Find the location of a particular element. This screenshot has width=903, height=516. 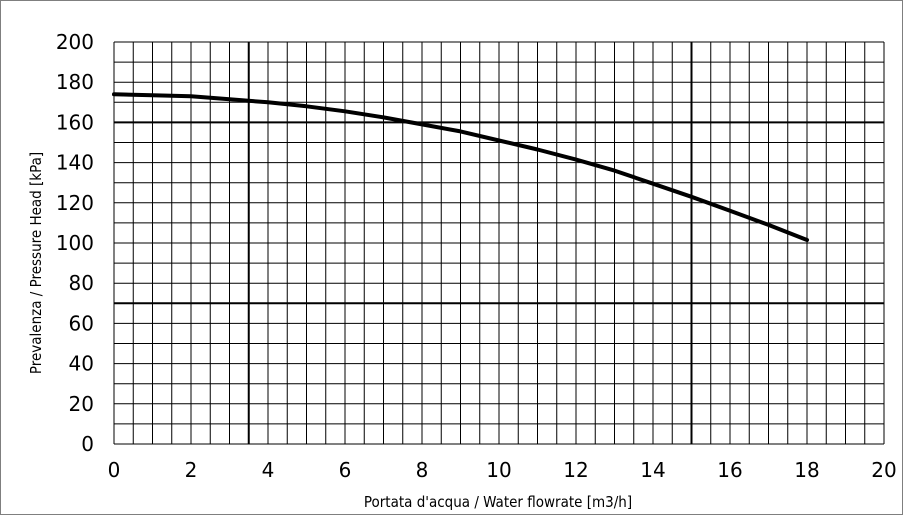

x-tick-label: 14 is located at coordinates (652, 470).